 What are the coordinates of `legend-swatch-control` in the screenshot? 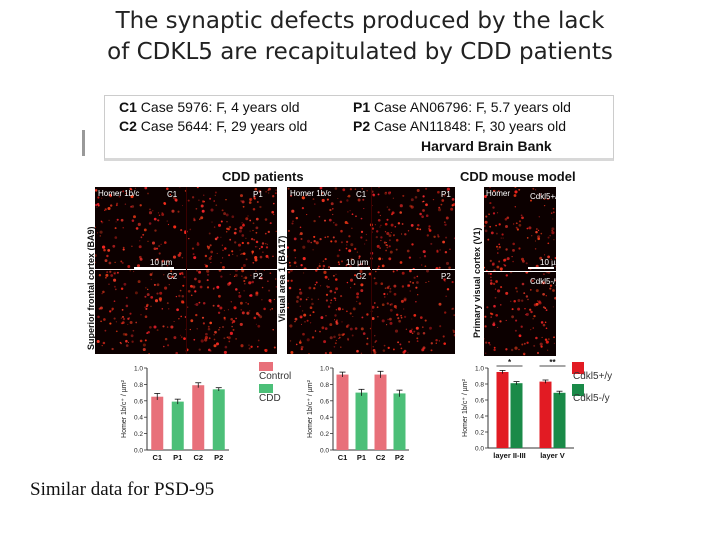 It's located at (266, 366).